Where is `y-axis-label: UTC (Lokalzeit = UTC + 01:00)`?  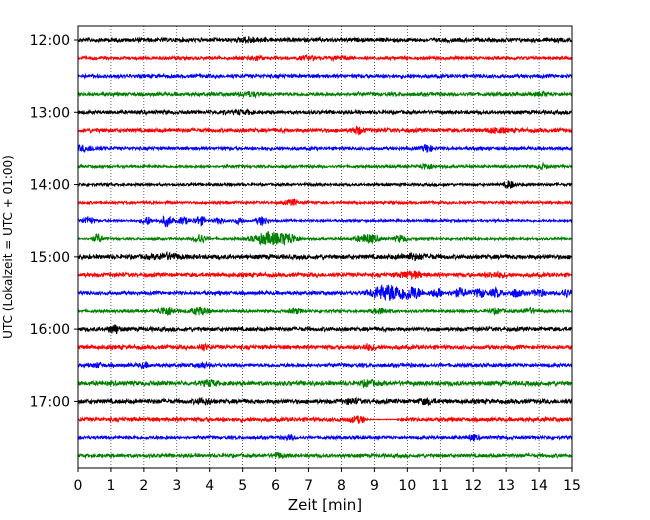 y-axis-label: UTC (Lokalzeit = UTC + 01:00) is located at coordinates (8, 247).